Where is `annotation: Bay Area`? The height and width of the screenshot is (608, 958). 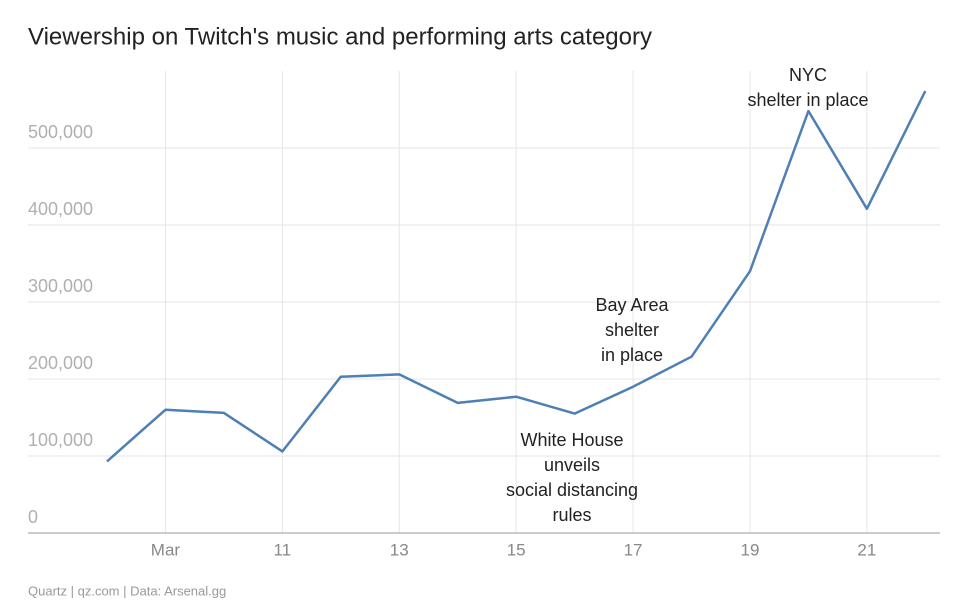
annotation: Bay Area is located at coordinates (632, 305).